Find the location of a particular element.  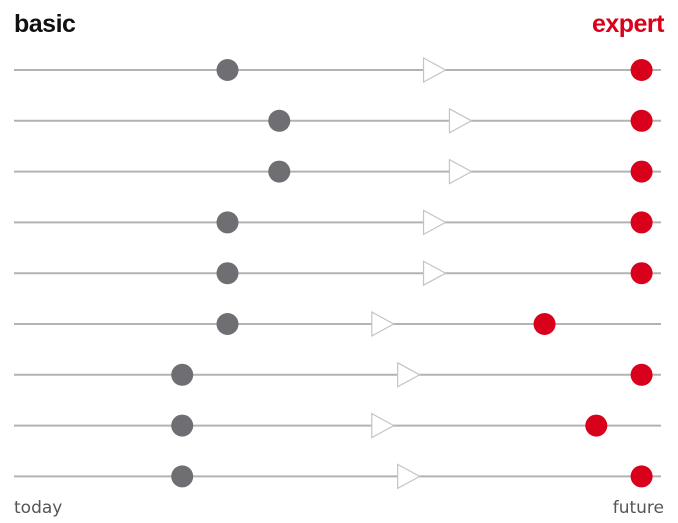

label-today: today is located at coordinates (38, 508).